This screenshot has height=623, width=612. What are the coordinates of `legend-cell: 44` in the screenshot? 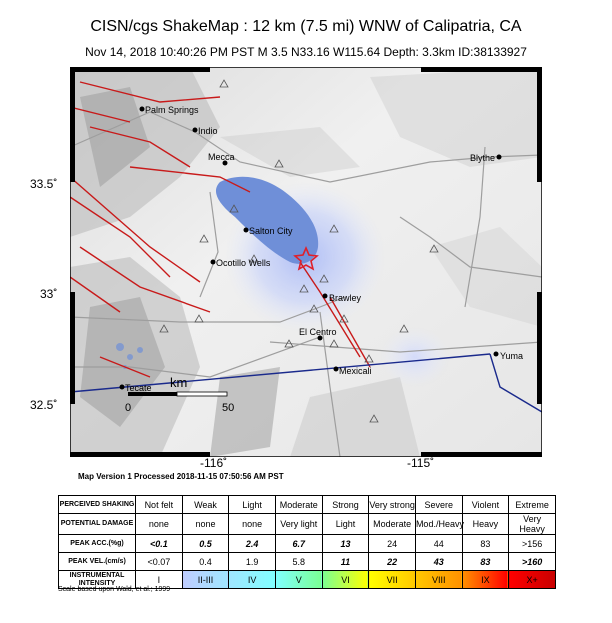 It's located at (438, 543).